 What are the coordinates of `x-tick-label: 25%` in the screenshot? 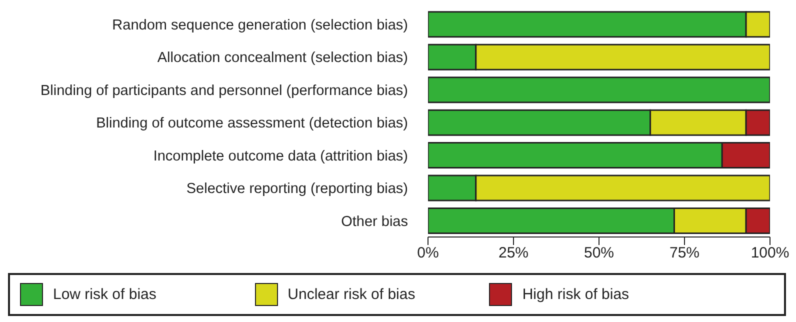 It's located at (513, 253).